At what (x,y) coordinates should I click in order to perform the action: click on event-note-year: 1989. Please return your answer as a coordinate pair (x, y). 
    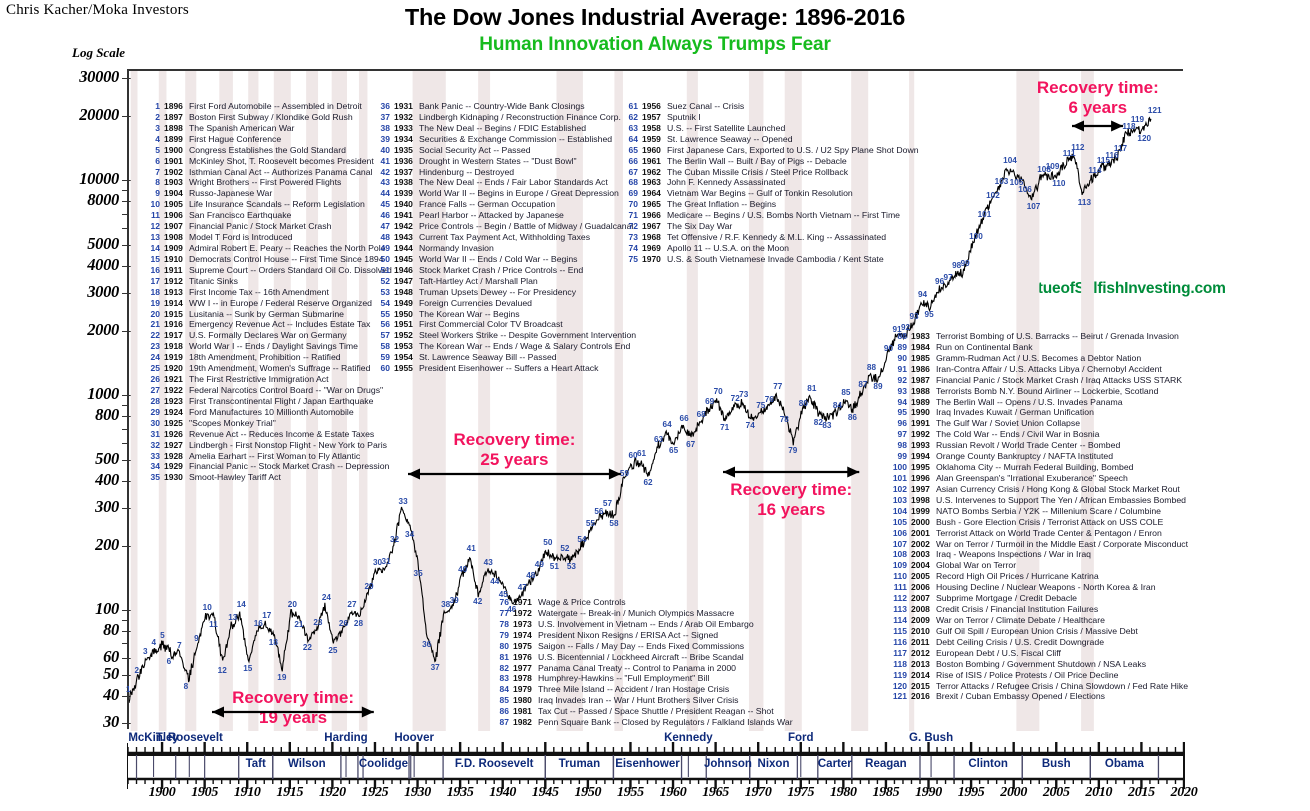
    Looking at the image, I should click on (920, 401).